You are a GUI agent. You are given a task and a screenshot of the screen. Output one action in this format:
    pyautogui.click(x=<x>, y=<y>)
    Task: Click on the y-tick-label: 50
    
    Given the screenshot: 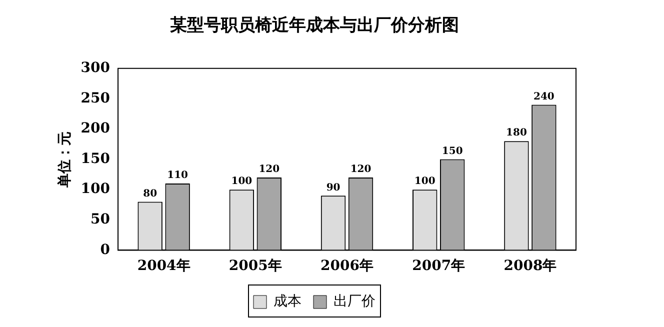 What is the action you would take?
    pyautogui.click(x=100, y=220)
    